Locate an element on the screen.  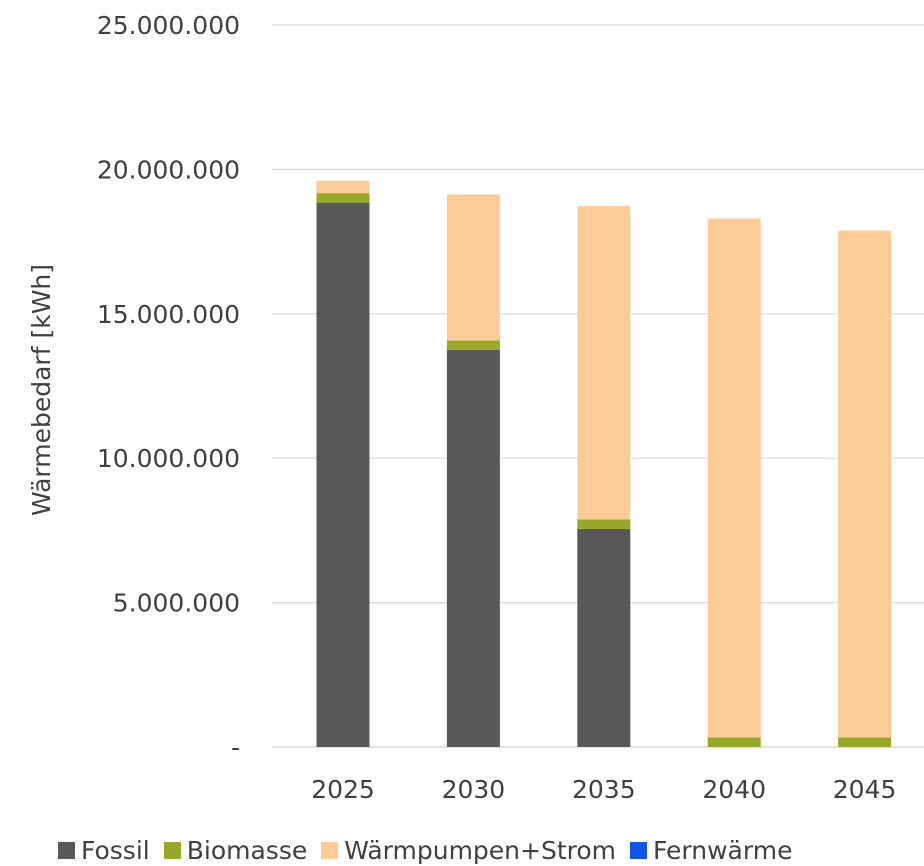
x-axis-ticks: 2025 2030 2035 2040 2045 is located at coordinates (603, 789).